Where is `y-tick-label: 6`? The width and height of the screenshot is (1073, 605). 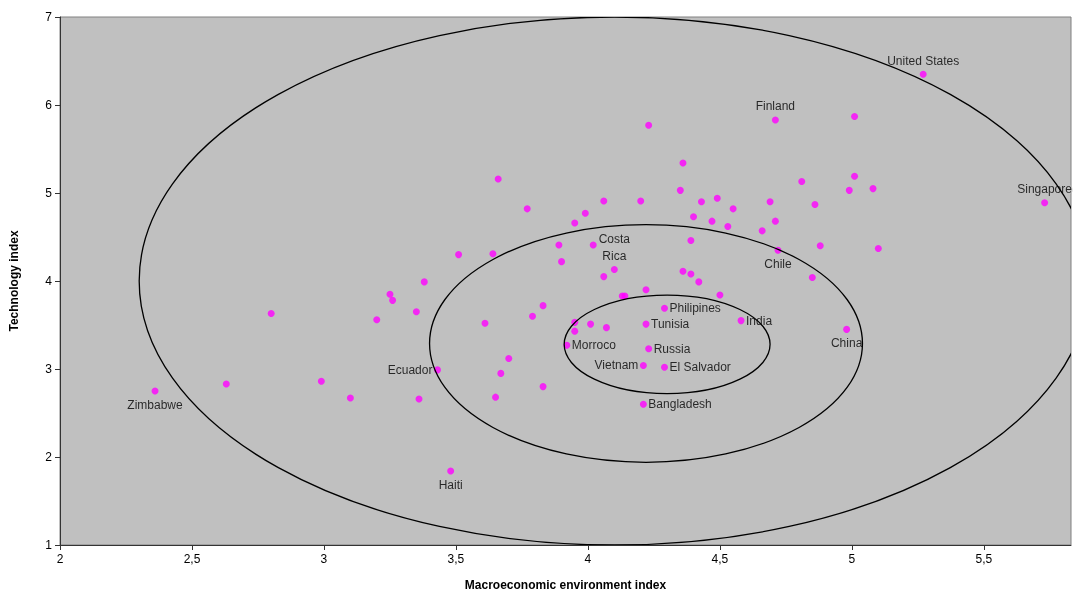 y-tick-label: 6 is located at coordinates (49, 105).